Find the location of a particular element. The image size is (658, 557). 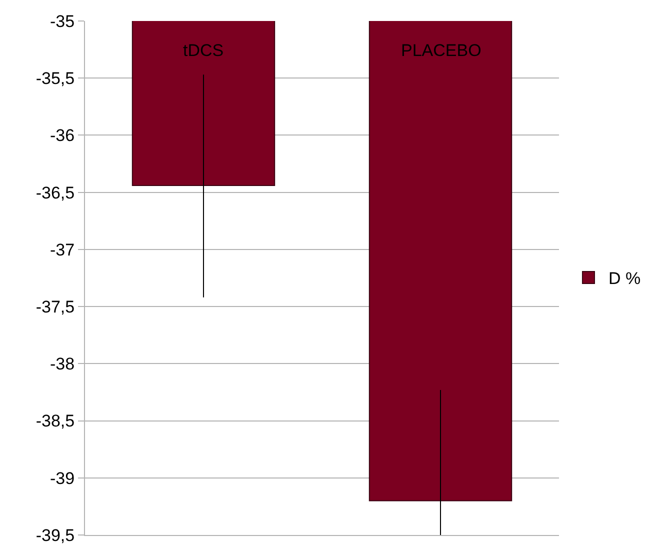

legend-label: D % is located at coordinates (624, 278).